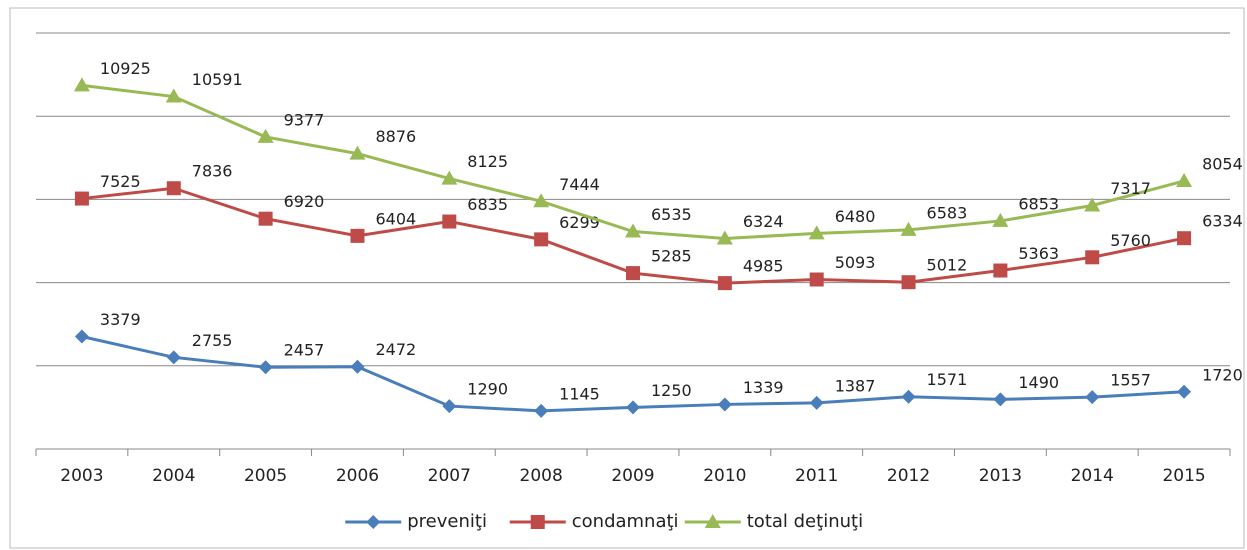  What do you see at coordinates (487, 204) in the screenshot?
I see `data-label: 6835` at bounding box center [487, 204].